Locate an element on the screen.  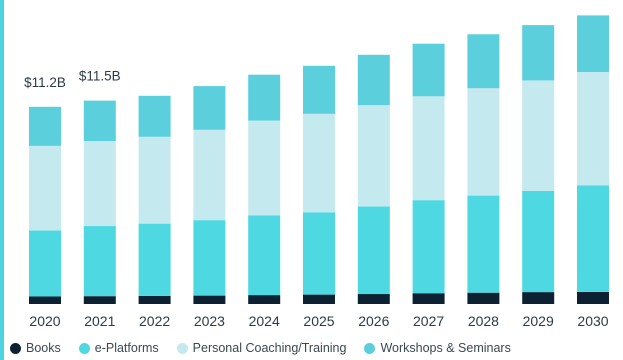
x-tick-label: 2025 is located at coordinates (318, 321).